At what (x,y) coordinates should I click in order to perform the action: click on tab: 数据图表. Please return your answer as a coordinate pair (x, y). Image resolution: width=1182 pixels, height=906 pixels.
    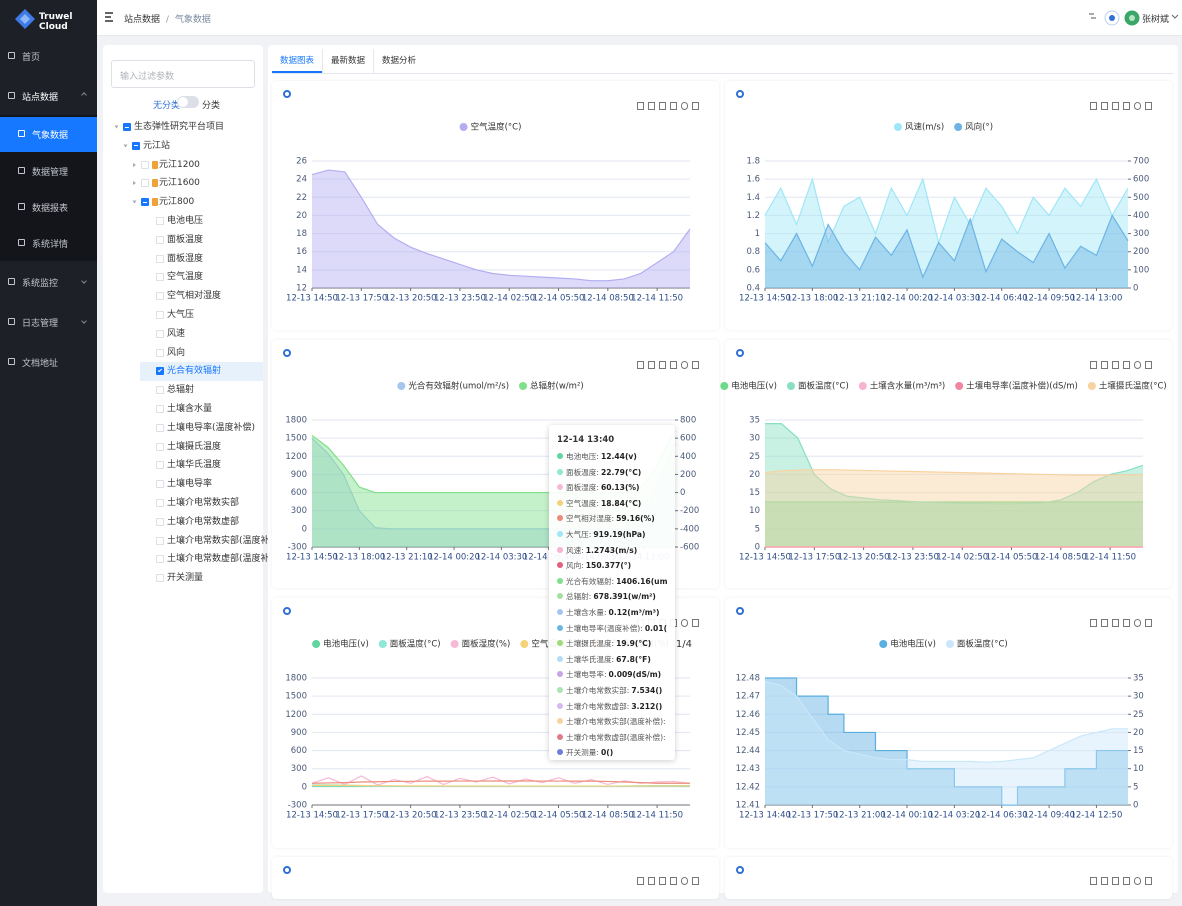
    Looking at the image, I should click on (297, 61).